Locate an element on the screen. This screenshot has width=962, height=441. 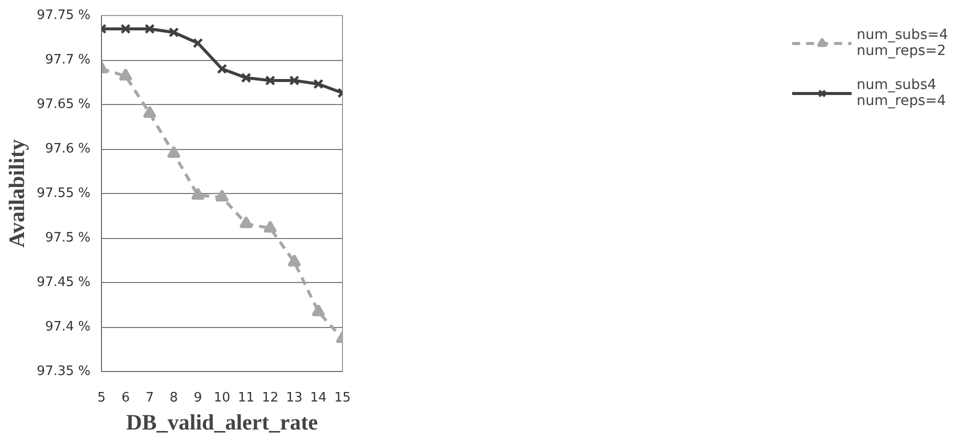
y-tick-label: 97.65 % is located at coordinates (63, 104).